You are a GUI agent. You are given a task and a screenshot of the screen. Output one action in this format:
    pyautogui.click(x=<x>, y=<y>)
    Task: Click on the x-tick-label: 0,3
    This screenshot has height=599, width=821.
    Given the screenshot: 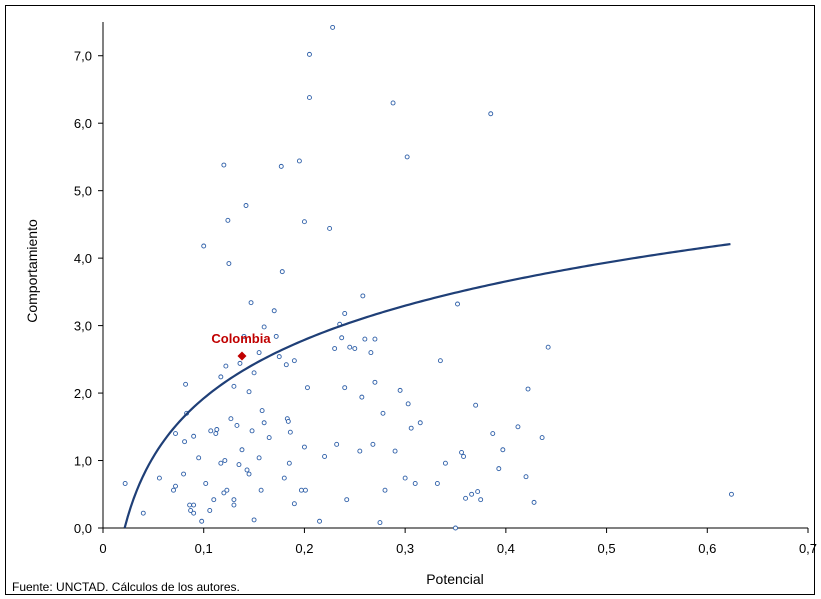 What is the action you would take?
    pyautogui.click(x=405, y=548)
    